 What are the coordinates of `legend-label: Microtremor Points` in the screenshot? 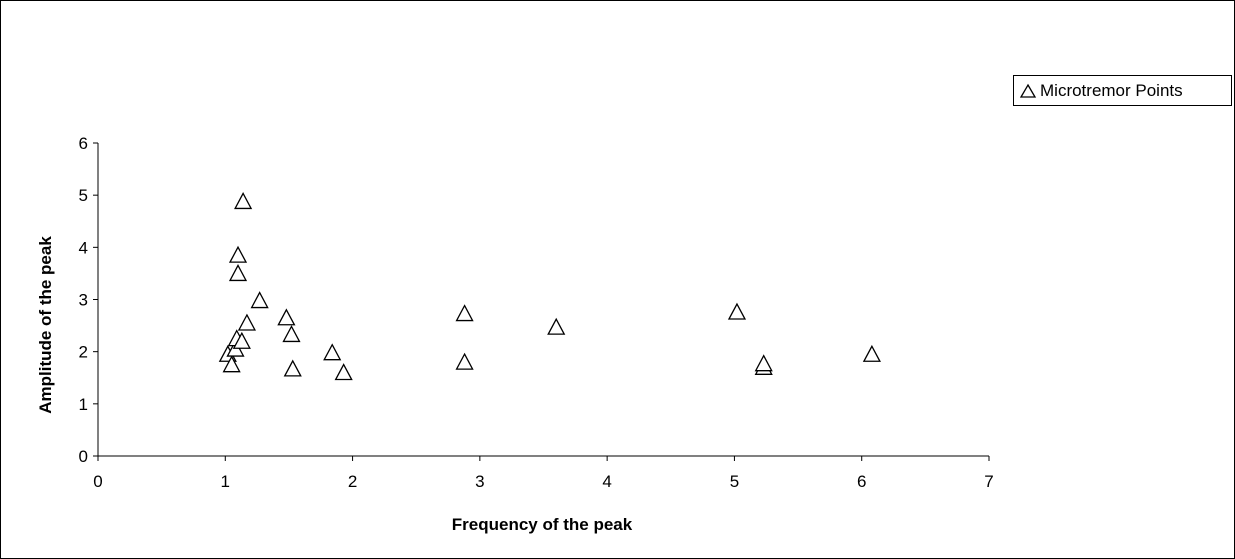 It's located at (1111, 90).